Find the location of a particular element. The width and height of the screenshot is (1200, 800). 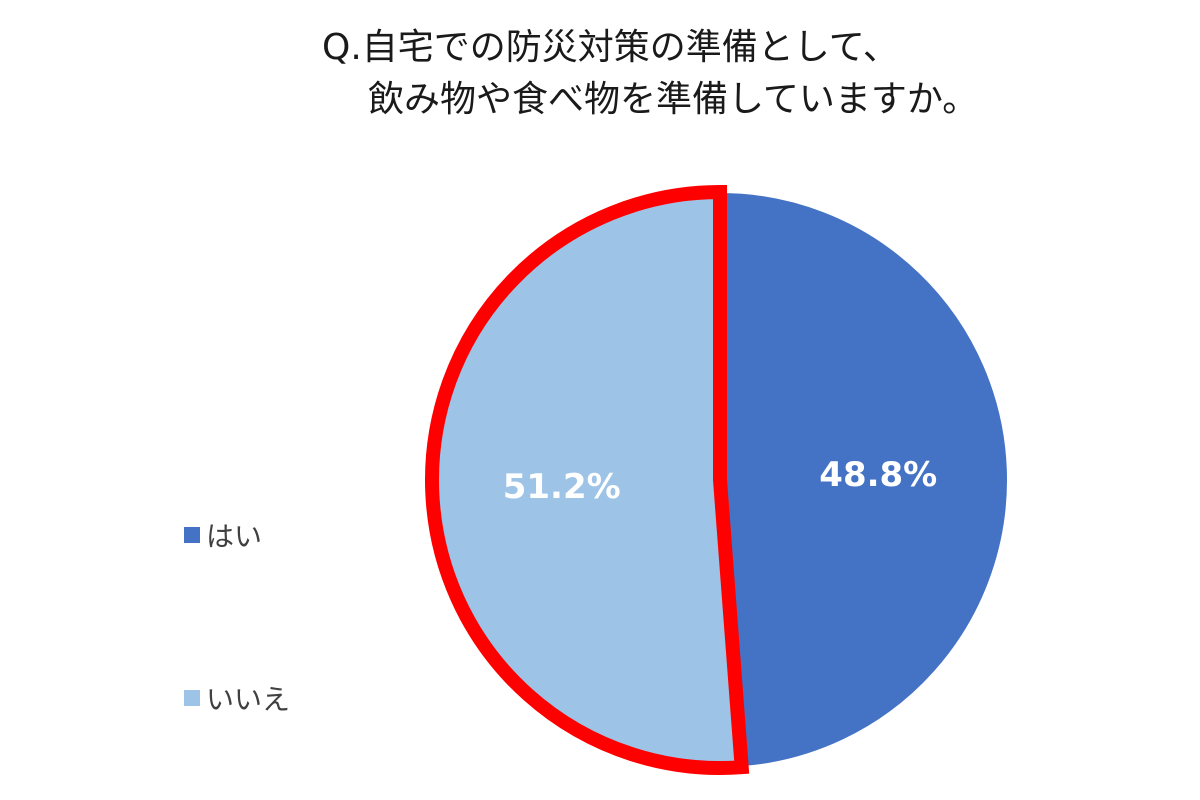

slice-label-no: 51.2% is located at coordinates (562, 487).